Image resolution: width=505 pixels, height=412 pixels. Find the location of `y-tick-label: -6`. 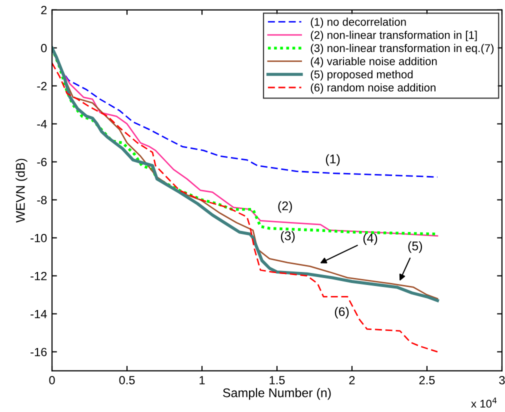

y-tick-label: -6 is located at coordinates (42, 162).